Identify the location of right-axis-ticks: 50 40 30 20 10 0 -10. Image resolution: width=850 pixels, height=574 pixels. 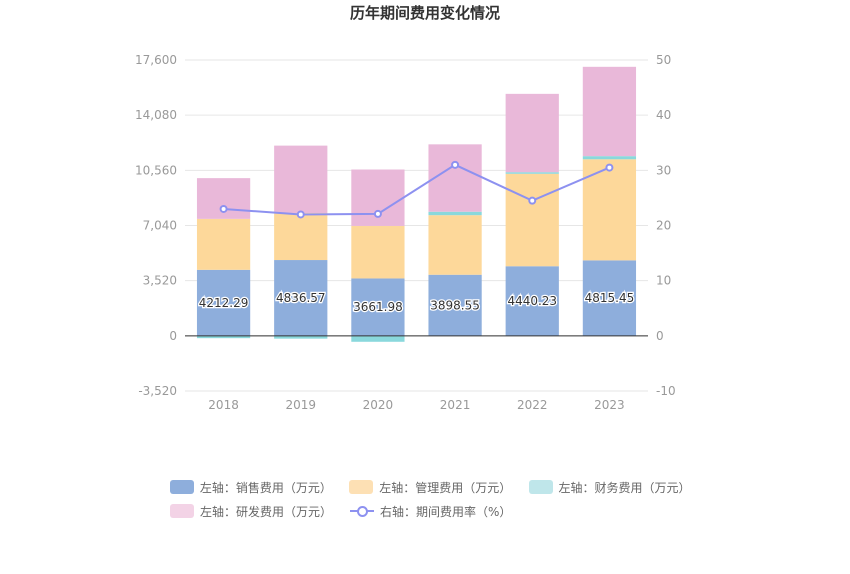
(666, 225).